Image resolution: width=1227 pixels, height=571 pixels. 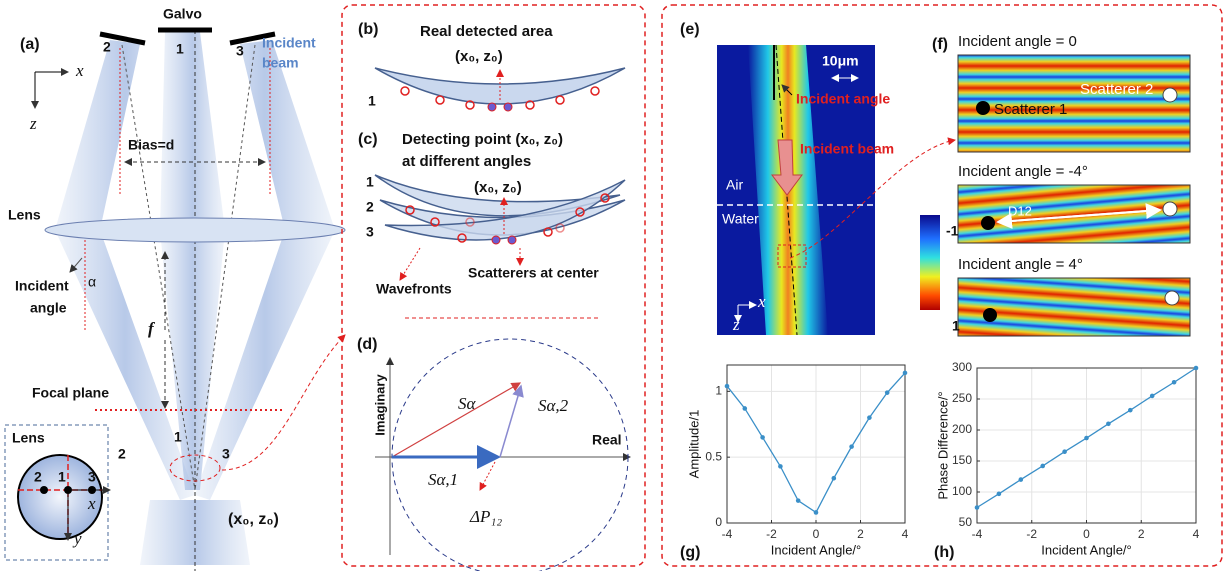 What do you see at coordinates (816, 444) in the screenshot?
I see `plot-frame` at bounding box center [816, 444].